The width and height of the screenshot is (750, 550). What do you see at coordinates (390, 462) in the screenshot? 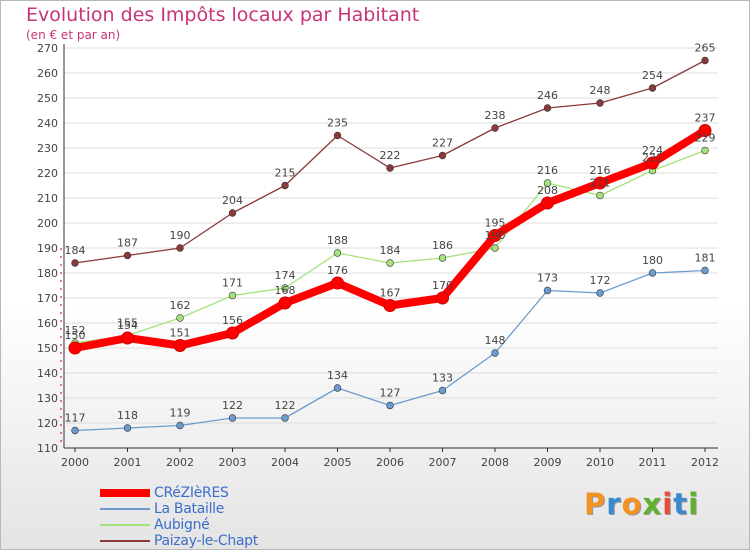
I see `x-tick-label: 2006` at bounding box center [390, 462].